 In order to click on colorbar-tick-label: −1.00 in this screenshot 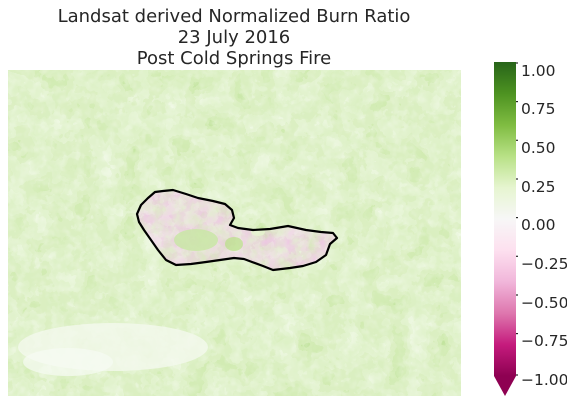, I will do `click(544, 380)`.